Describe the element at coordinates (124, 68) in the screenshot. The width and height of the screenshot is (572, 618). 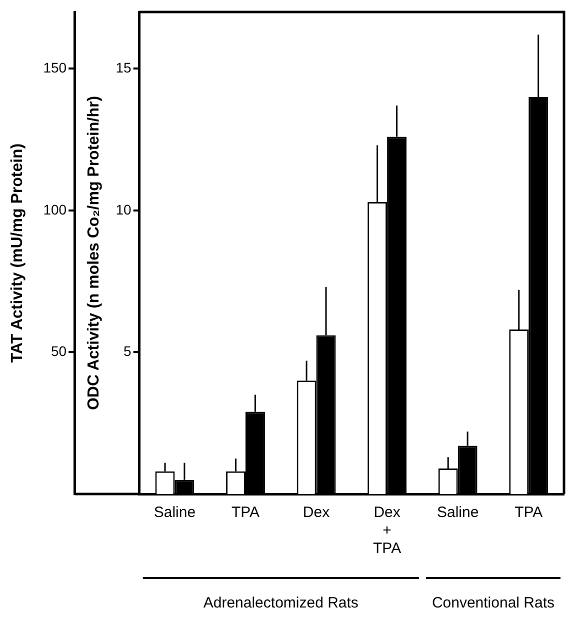
I see `y2-tick-label: 15` at that location.